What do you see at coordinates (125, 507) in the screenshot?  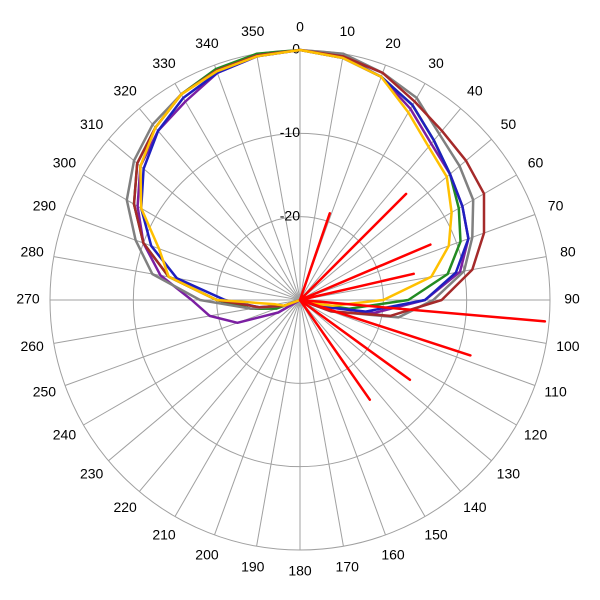 I see `angle-label: 220` at bounding box center [125, 507].